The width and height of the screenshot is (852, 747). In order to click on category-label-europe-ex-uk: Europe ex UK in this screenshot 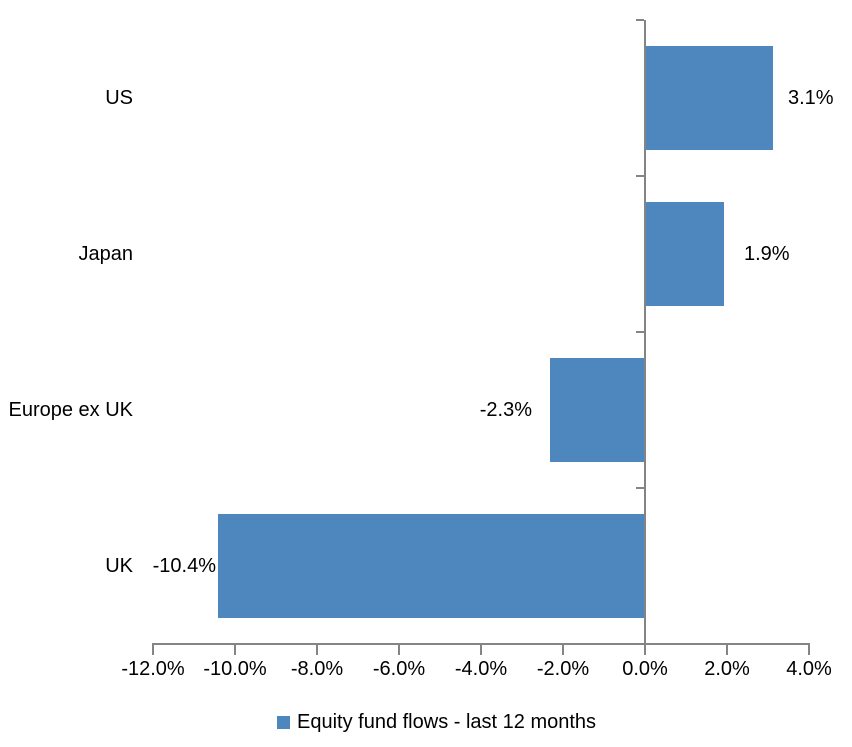, I will do `click(70, 410)`.